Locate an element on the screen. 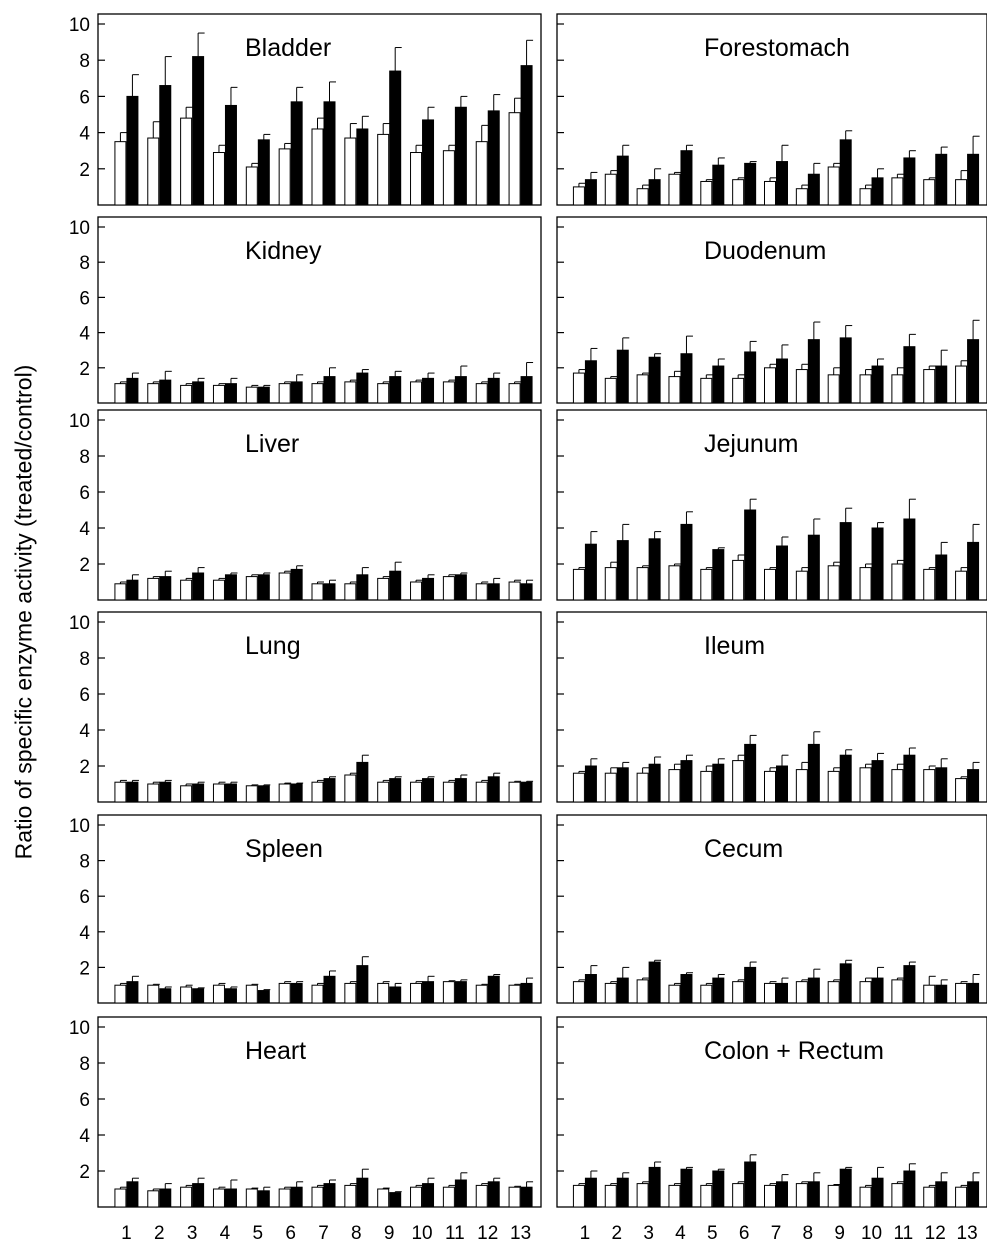 The image size is (987, 1243). x-tick-label: 5 is located at coordinates (258, 1233).